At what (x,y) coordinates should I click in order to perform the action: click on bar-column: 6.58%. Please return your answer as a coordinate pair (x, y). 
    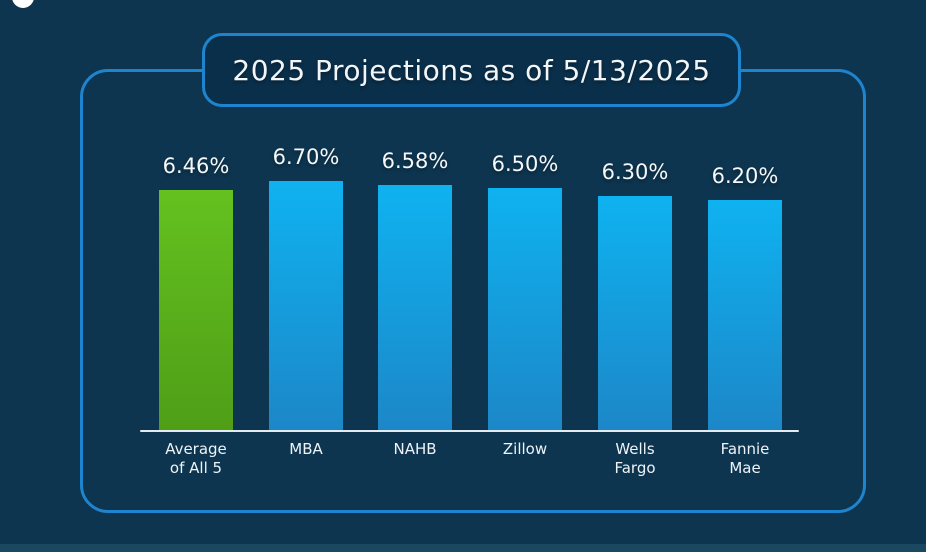
    Looking at the image, I should click on (415, 289).